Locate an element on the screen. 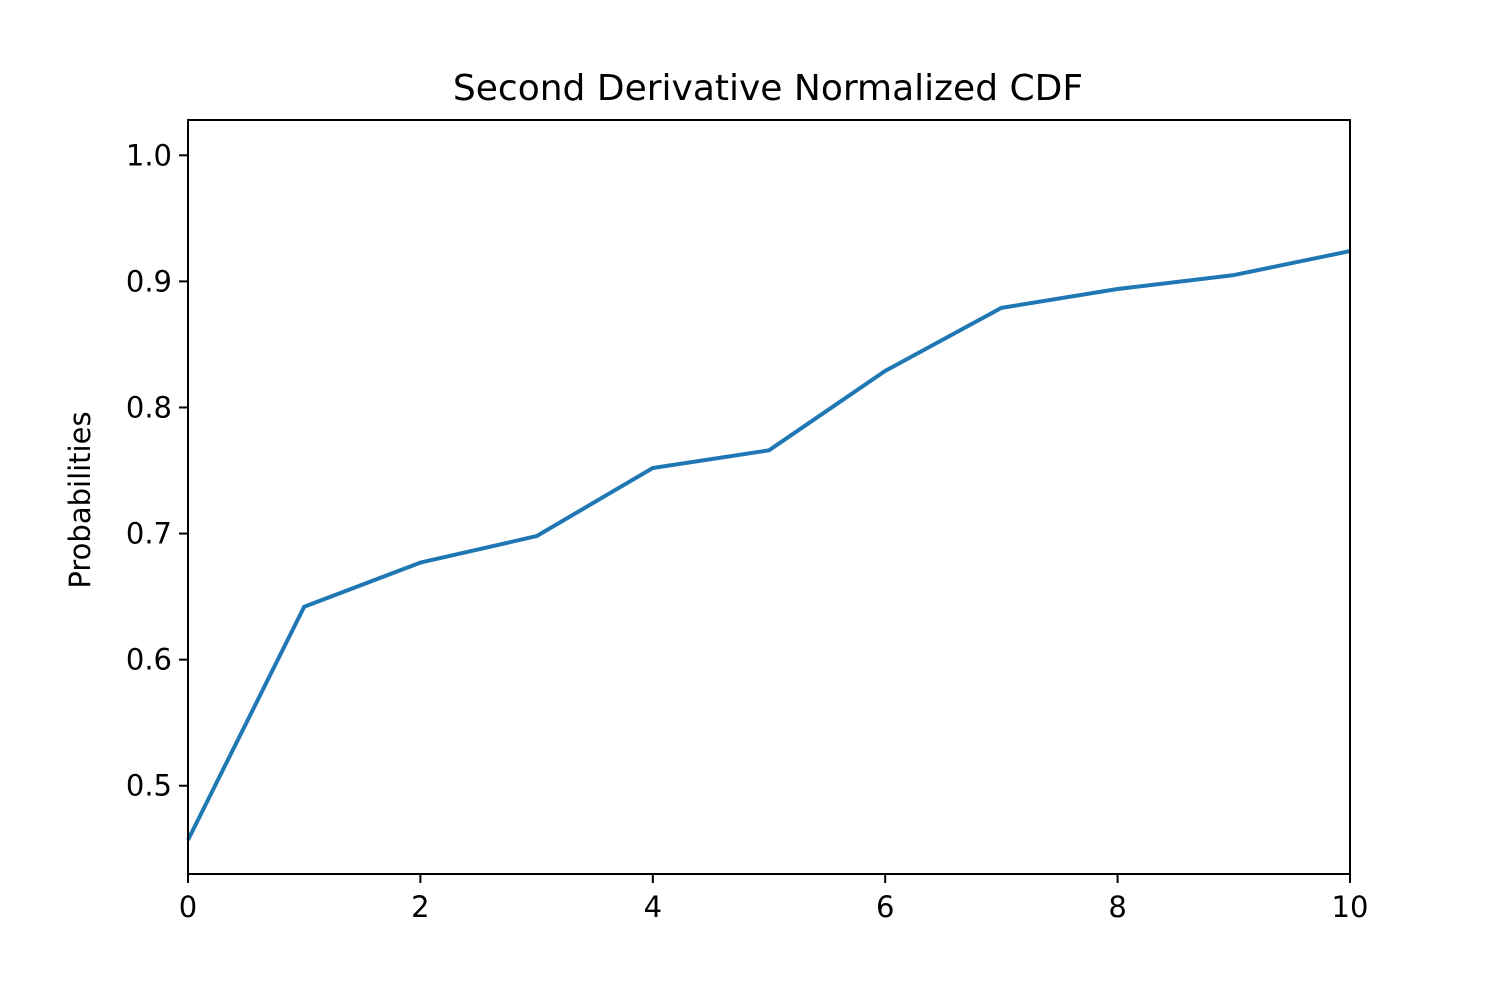  x-tick-label: 0 is located at coordinates (188, 907).